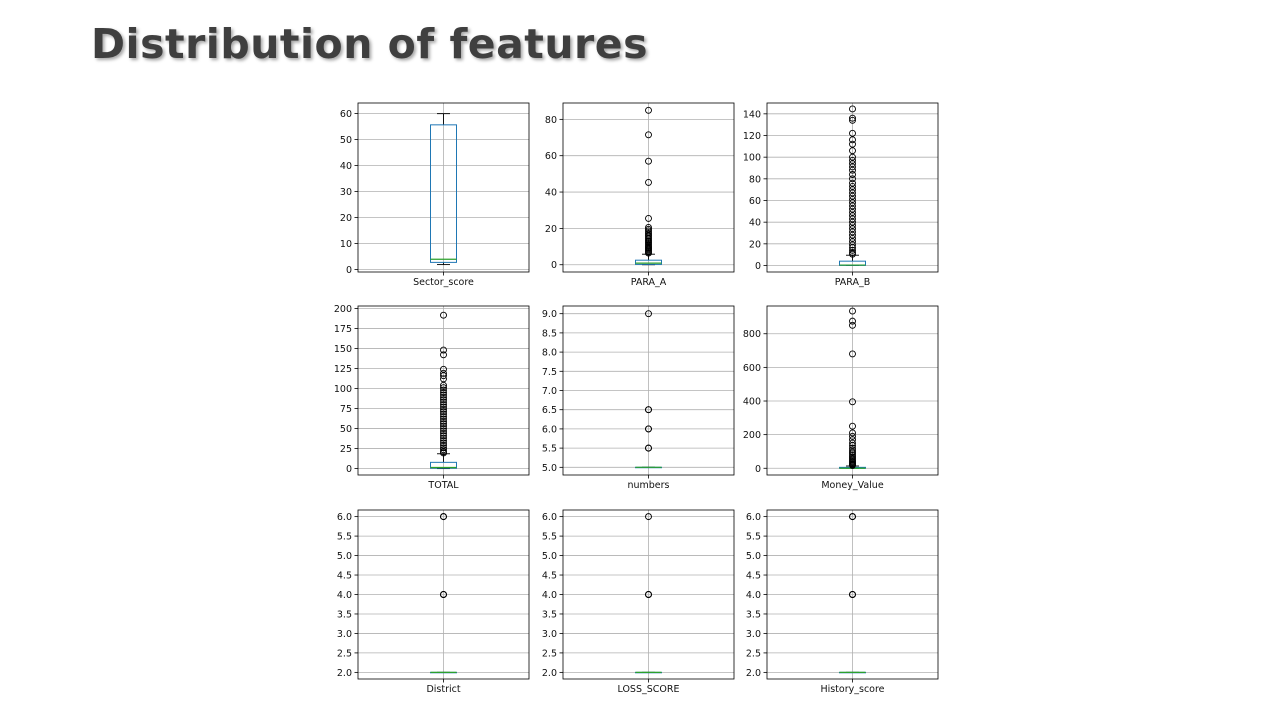  I want to click on y-tick-label: 120, so click(752, 136).